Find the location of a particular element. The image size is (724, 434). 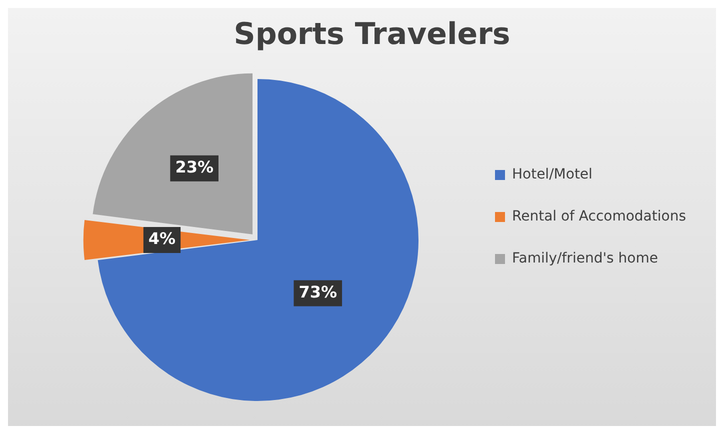

chart-title: Sports Travelers is located at coordinates (372, 34).